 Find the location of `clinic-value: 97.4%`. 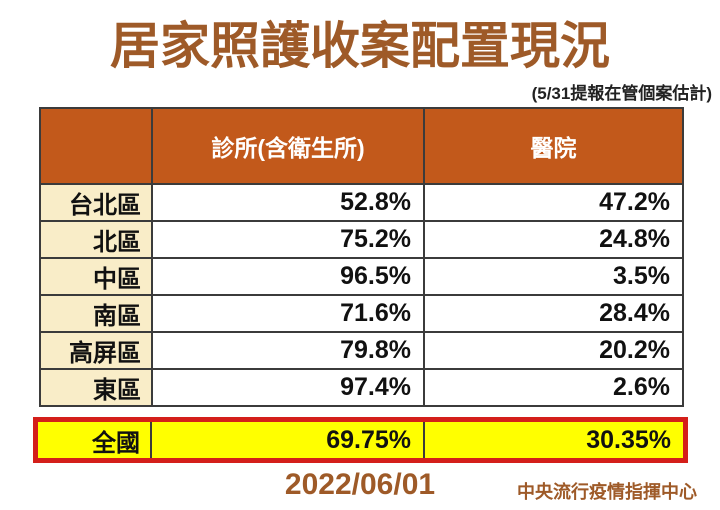

clinic-value: 97.4% is located at coordinates (288, 387).